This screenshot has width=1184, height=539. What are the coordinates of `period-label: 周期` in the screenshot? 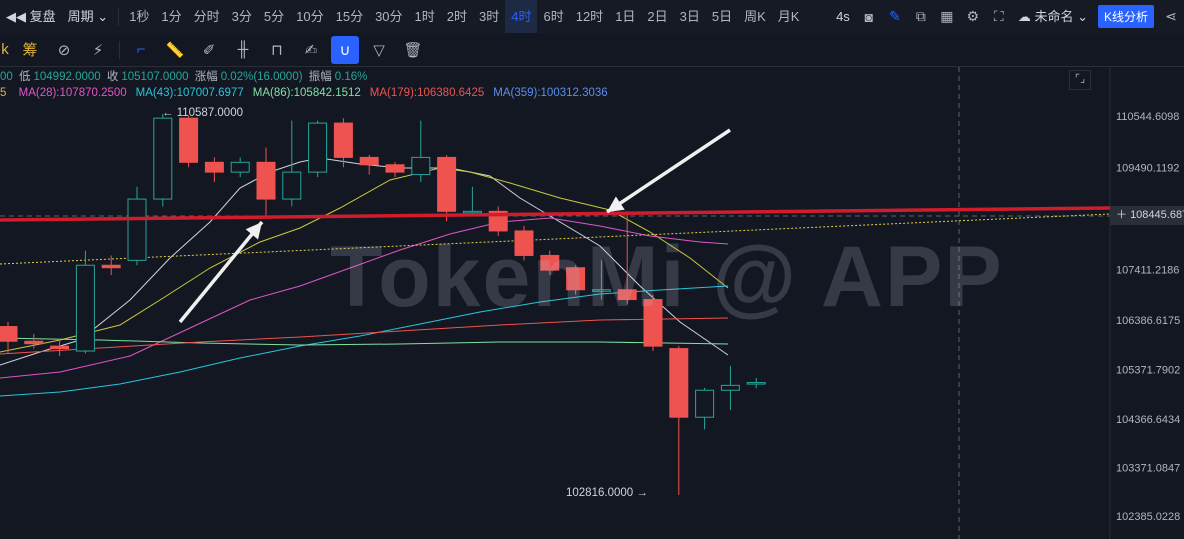 It's located at (80, 16).